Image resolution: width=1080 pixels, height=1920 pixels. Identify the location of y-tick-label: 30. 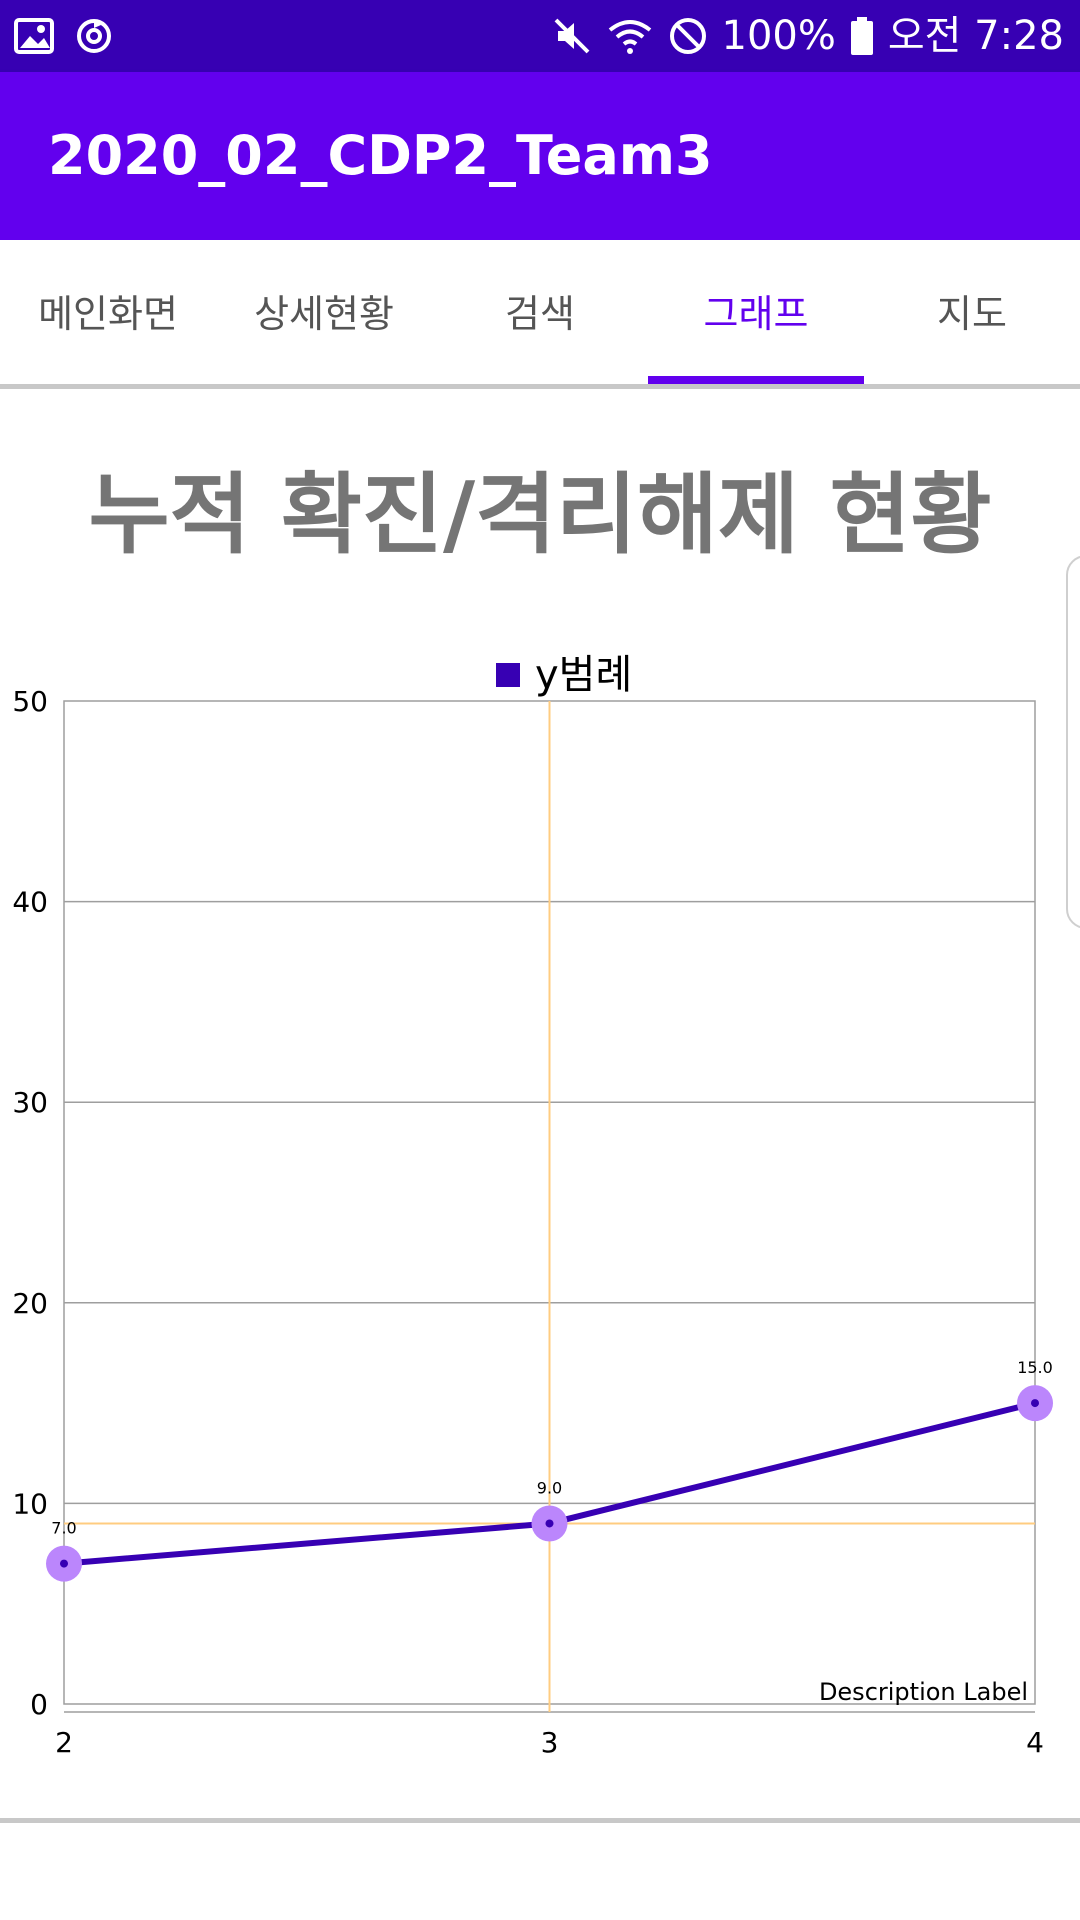
(30, 1102).